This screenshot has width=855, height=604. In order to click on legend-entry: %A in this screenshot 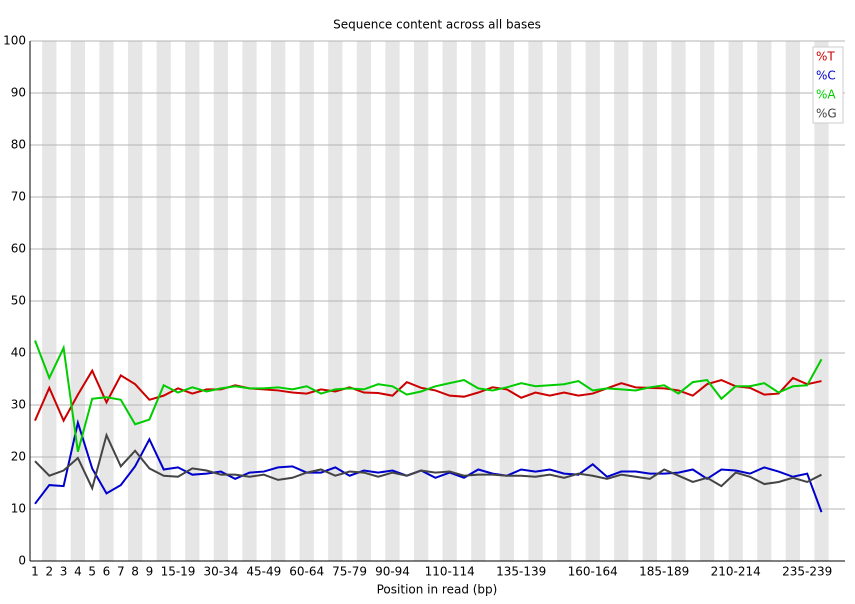, I will do `click(826, 95)`.